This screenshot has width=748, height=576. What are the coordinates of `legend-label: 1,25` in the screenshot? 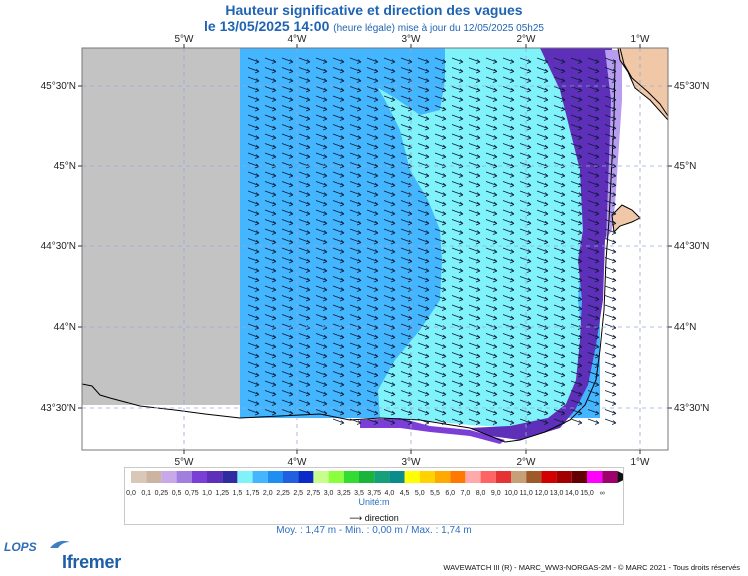 It's located at (222, 493).